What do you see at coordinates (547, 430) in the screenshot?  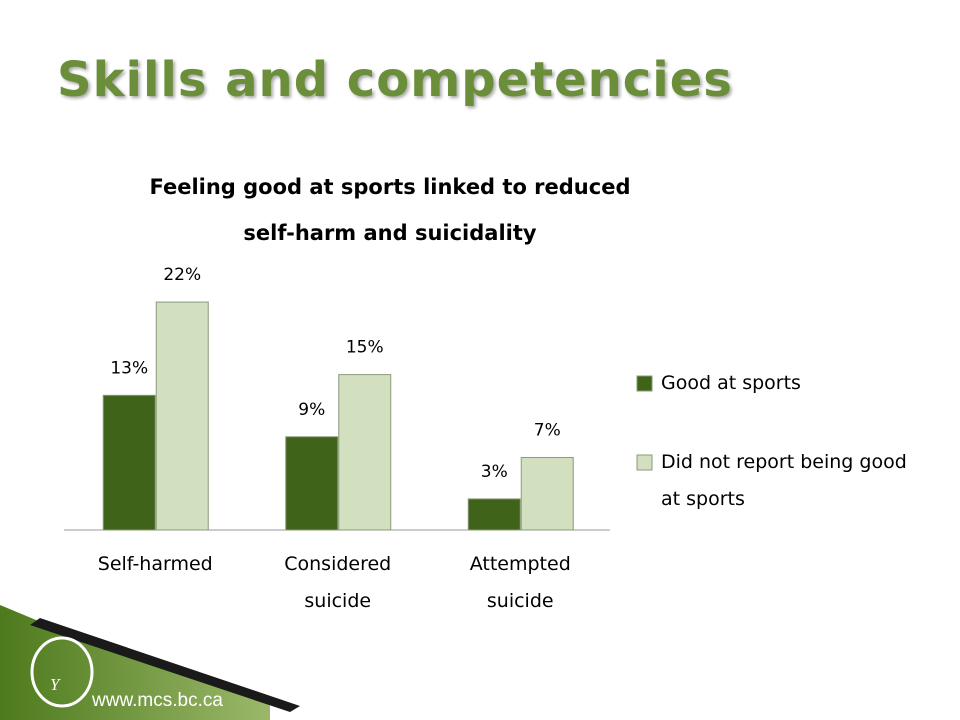 I see `value-label: 7%` at bounding box center [547, 430].